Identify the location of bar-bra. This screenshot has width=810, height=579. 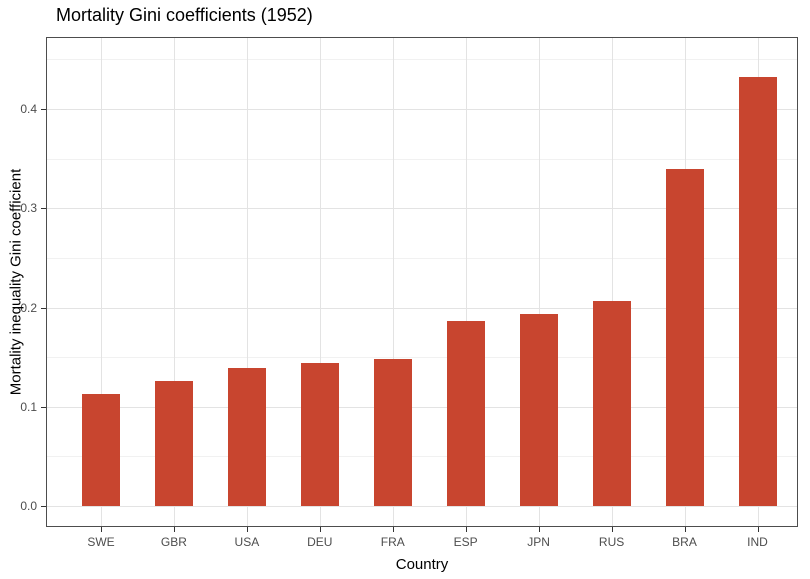
(684, 337).